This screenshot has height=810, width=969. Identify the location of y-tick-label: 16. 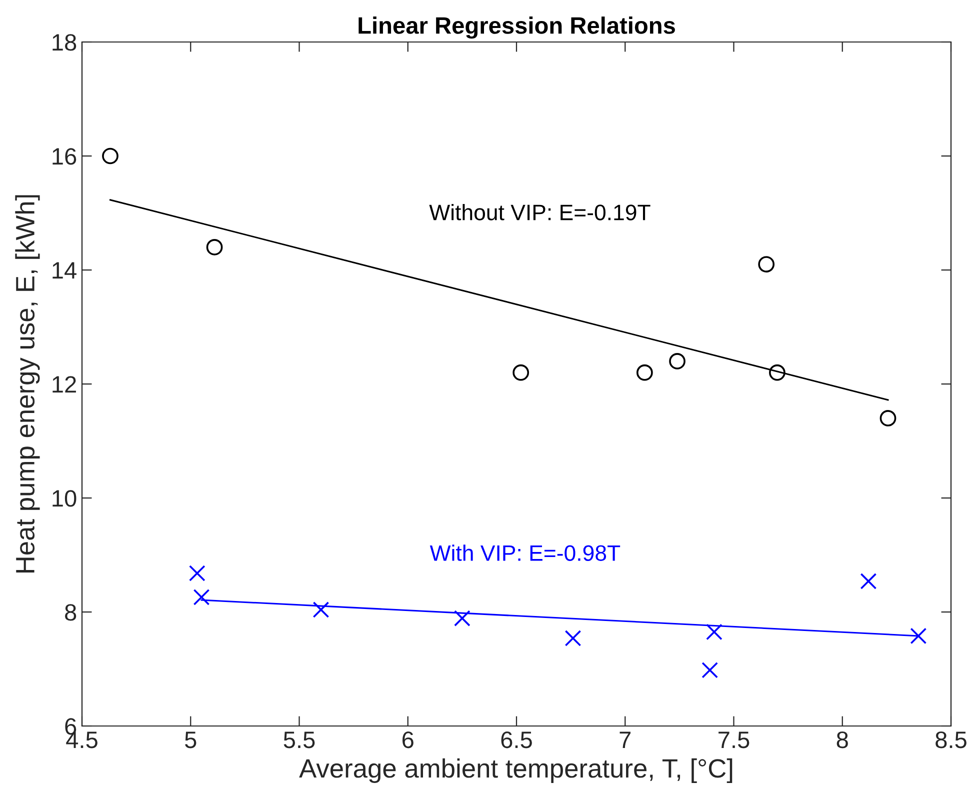
(64, 156).